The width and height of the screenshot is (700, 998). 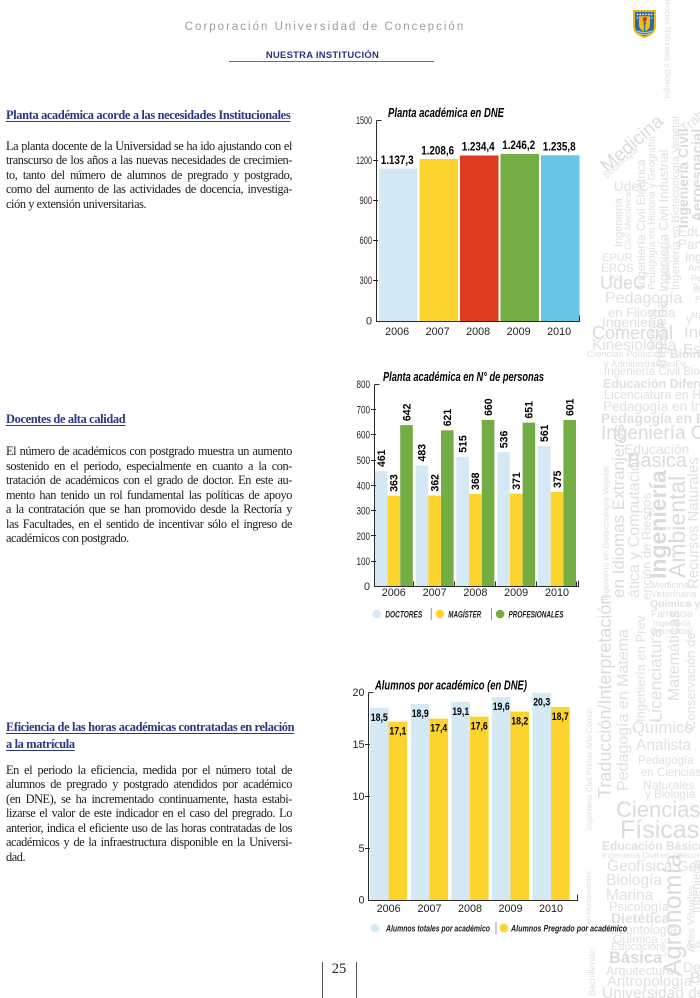 What do you see at coordinates (395, 483) in the screenshot?
I see `svg-text: 363` at bounding box center [395, 483].